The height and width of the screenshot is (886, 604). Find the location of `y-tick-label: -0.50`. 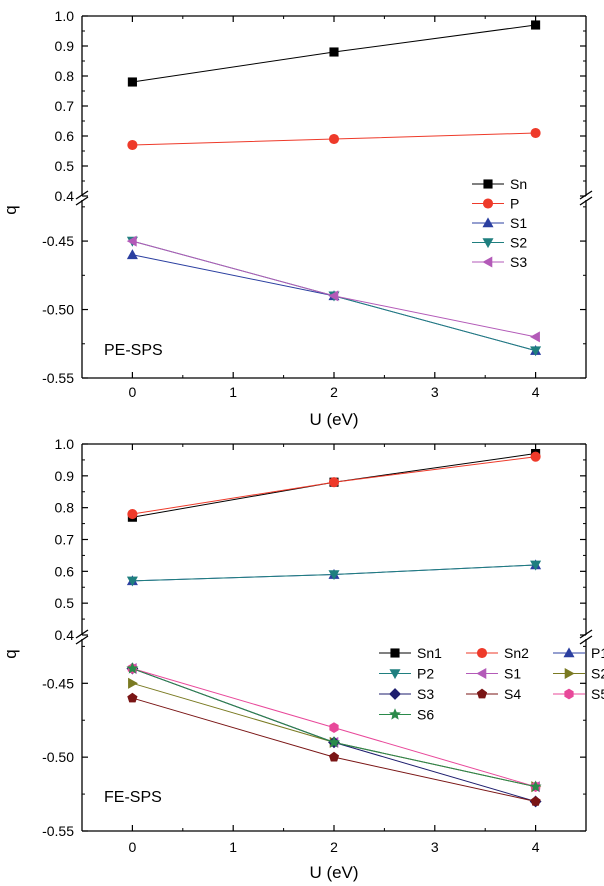

y-tick-label: -0.50 is located at coordinates (58, 757).